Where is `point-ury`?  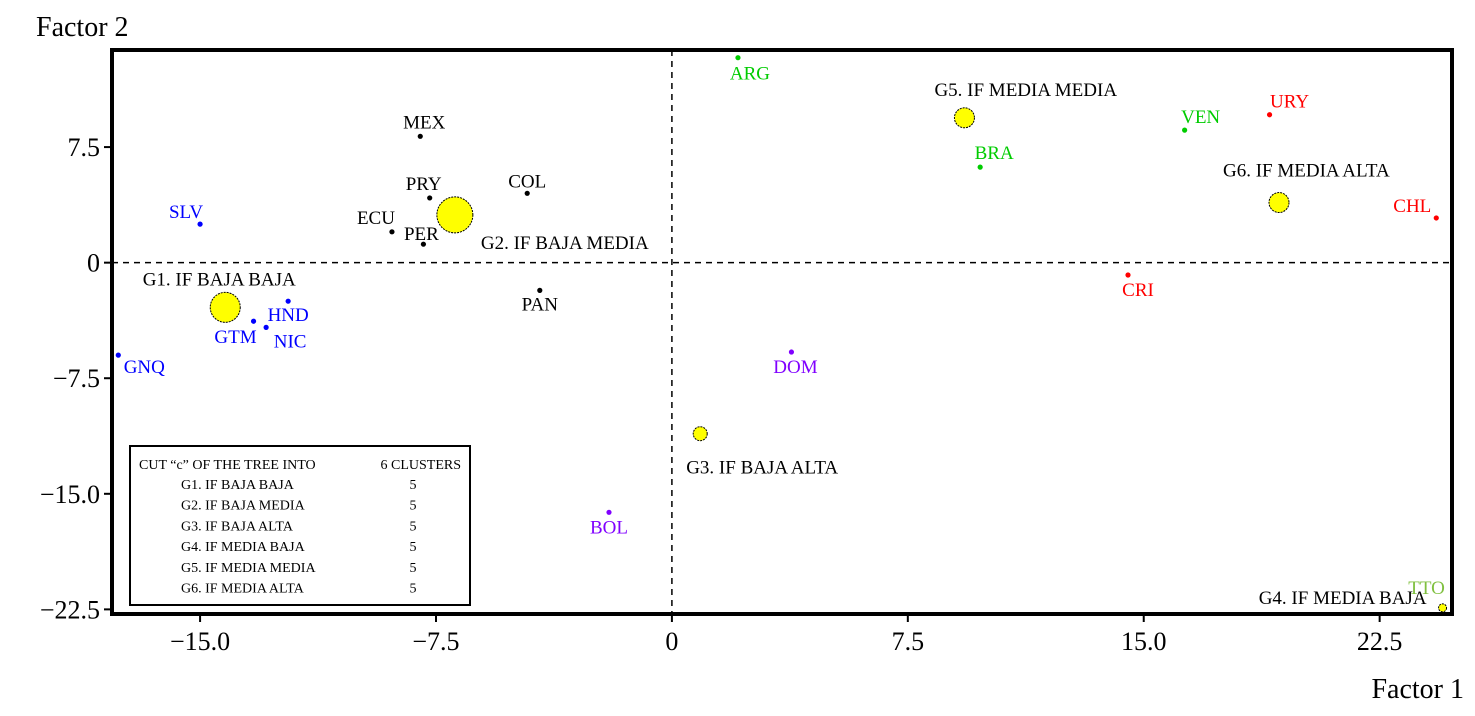
point-ury is located at coordinates (1269, 115).